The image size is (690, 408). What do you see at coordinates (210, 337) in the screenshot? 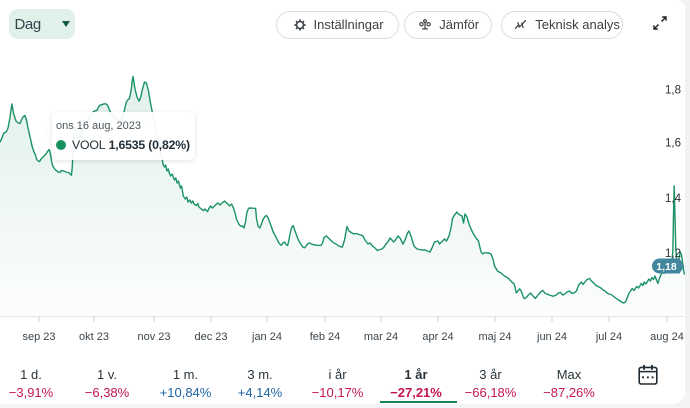
I see `svg-text: dec 23` at bounding box center [210, 337].